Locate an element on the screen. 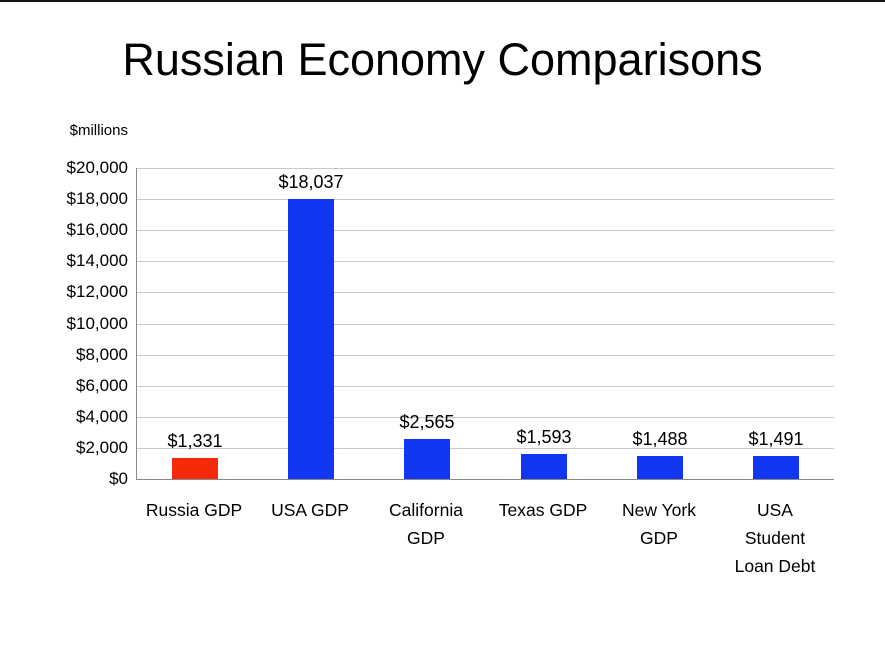 The width and height of the screenshot is (885, 646). x-category-label: Russia GDP is located at coordinates (194, 510).